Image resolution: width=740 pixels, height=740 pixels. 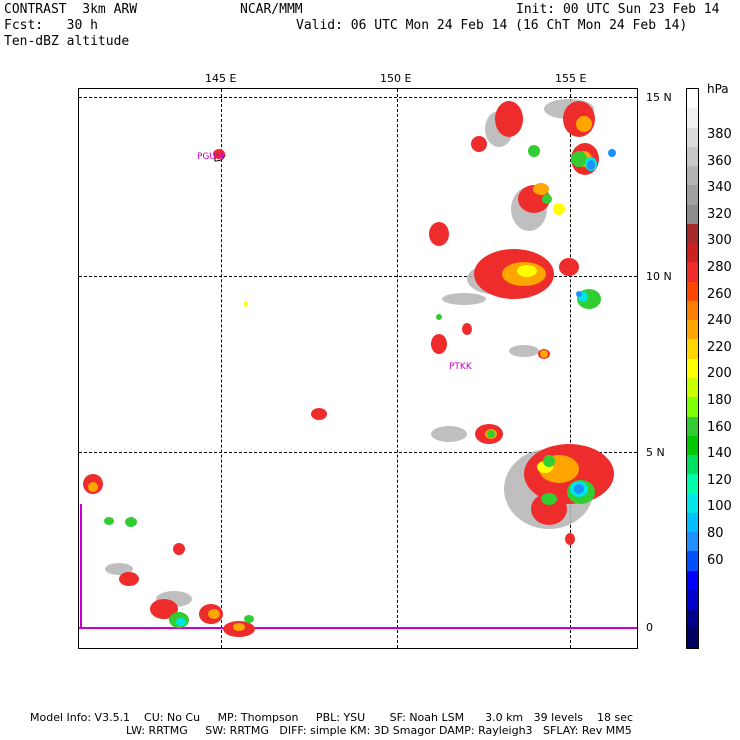 What do you see at coordinates (67, 41) in the screenshot?
I see `field-name: Ten-dBZ altitude` at bounding box center [67, 41].